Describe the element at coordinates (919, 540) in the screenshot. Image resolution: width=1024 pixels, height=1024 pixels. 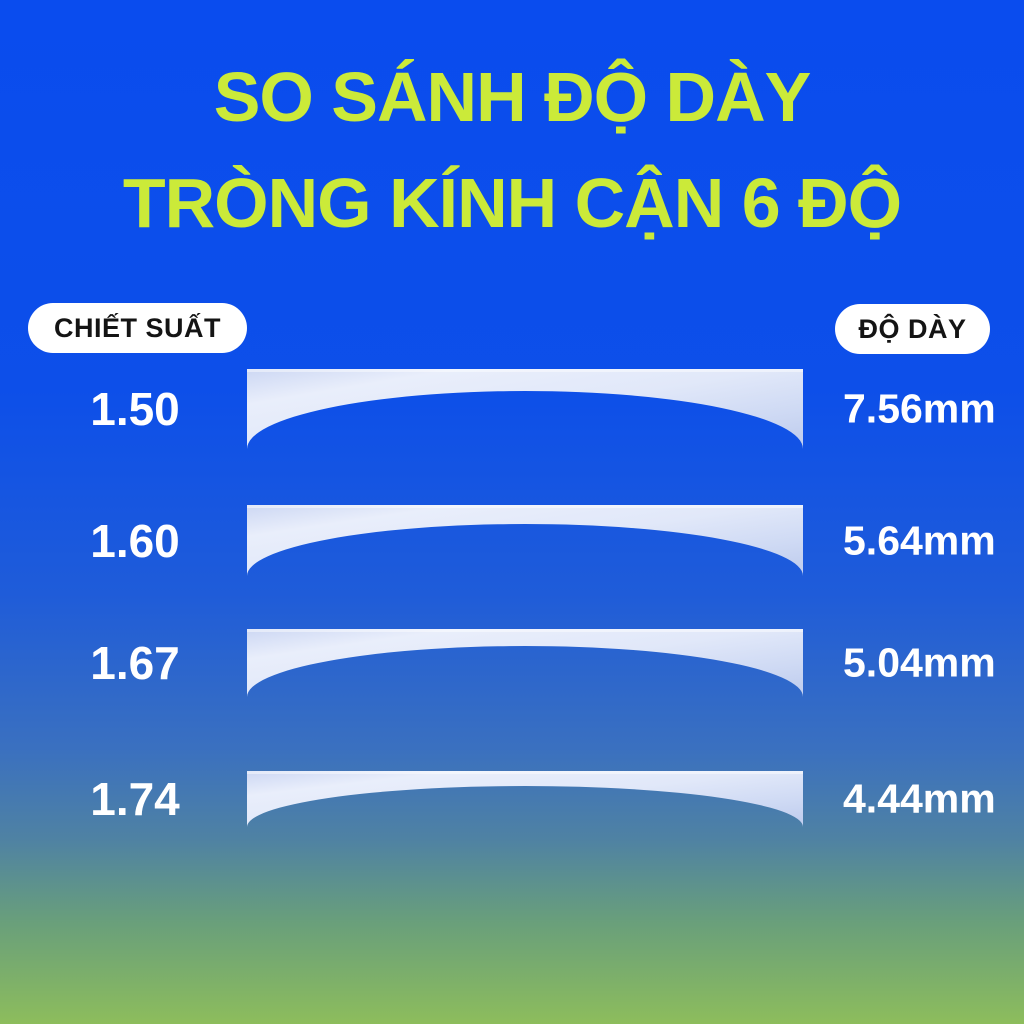
I see `thickness-value: 5.64mm` at that location.